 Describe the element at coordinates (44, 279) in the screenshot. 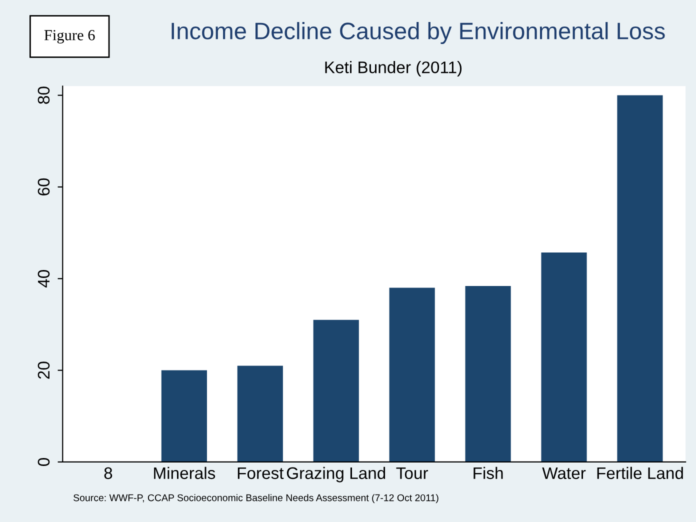

I see `y-tick-label: 40` at that location.